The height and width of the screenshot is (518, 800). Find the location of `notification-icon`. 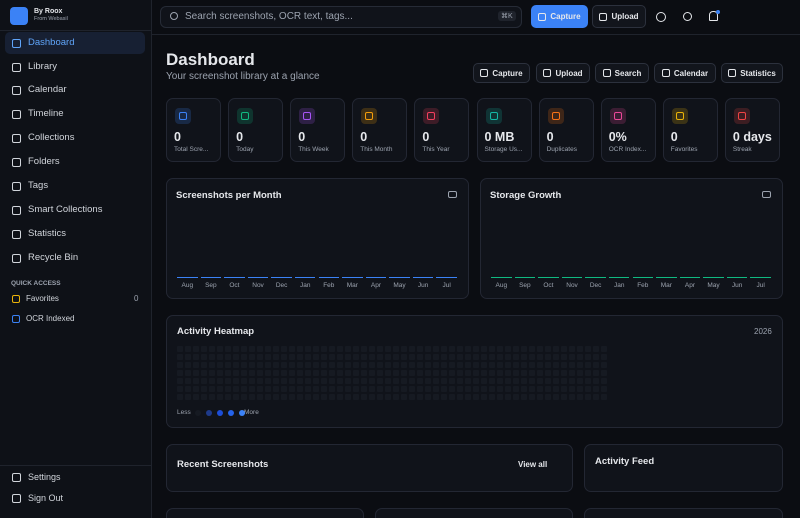

notification-icon is located at coordinates (713, 16).